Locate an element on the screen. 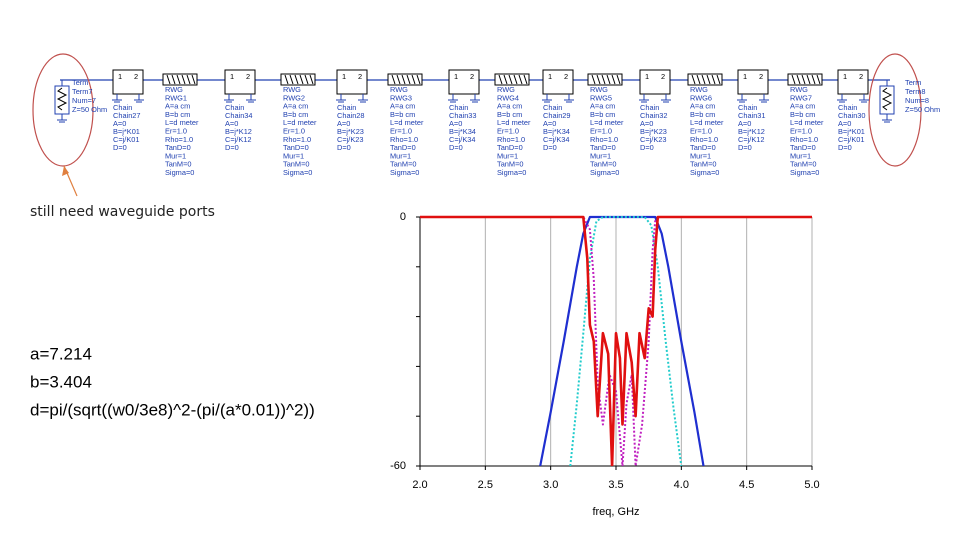  component-param: D=0 is located at coordinates (456, 147).